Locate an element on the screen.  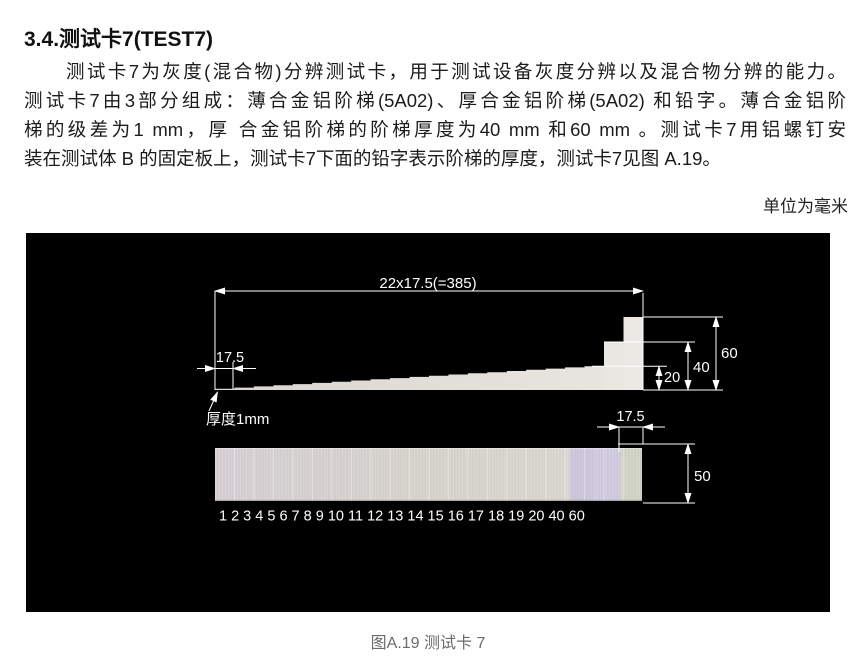
strip-step-boundaries is located at coordinates (428, 474).